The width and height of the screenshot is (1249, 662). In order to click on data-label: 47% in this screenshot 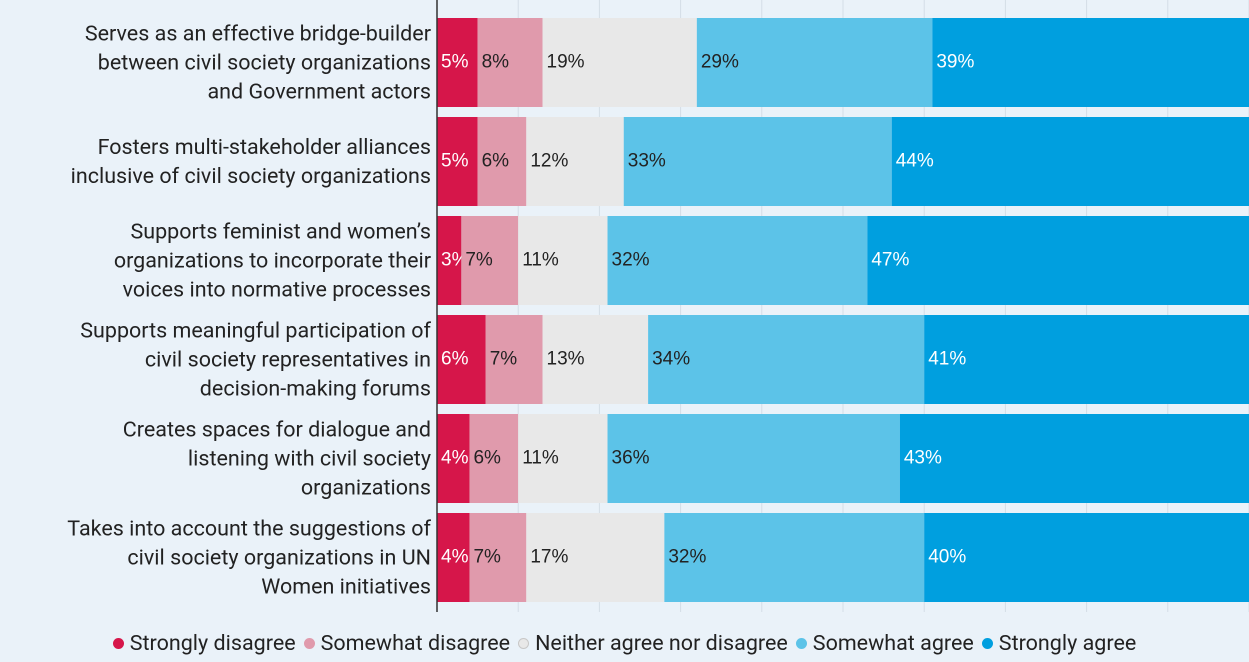, I will do `click(890, 260)`.